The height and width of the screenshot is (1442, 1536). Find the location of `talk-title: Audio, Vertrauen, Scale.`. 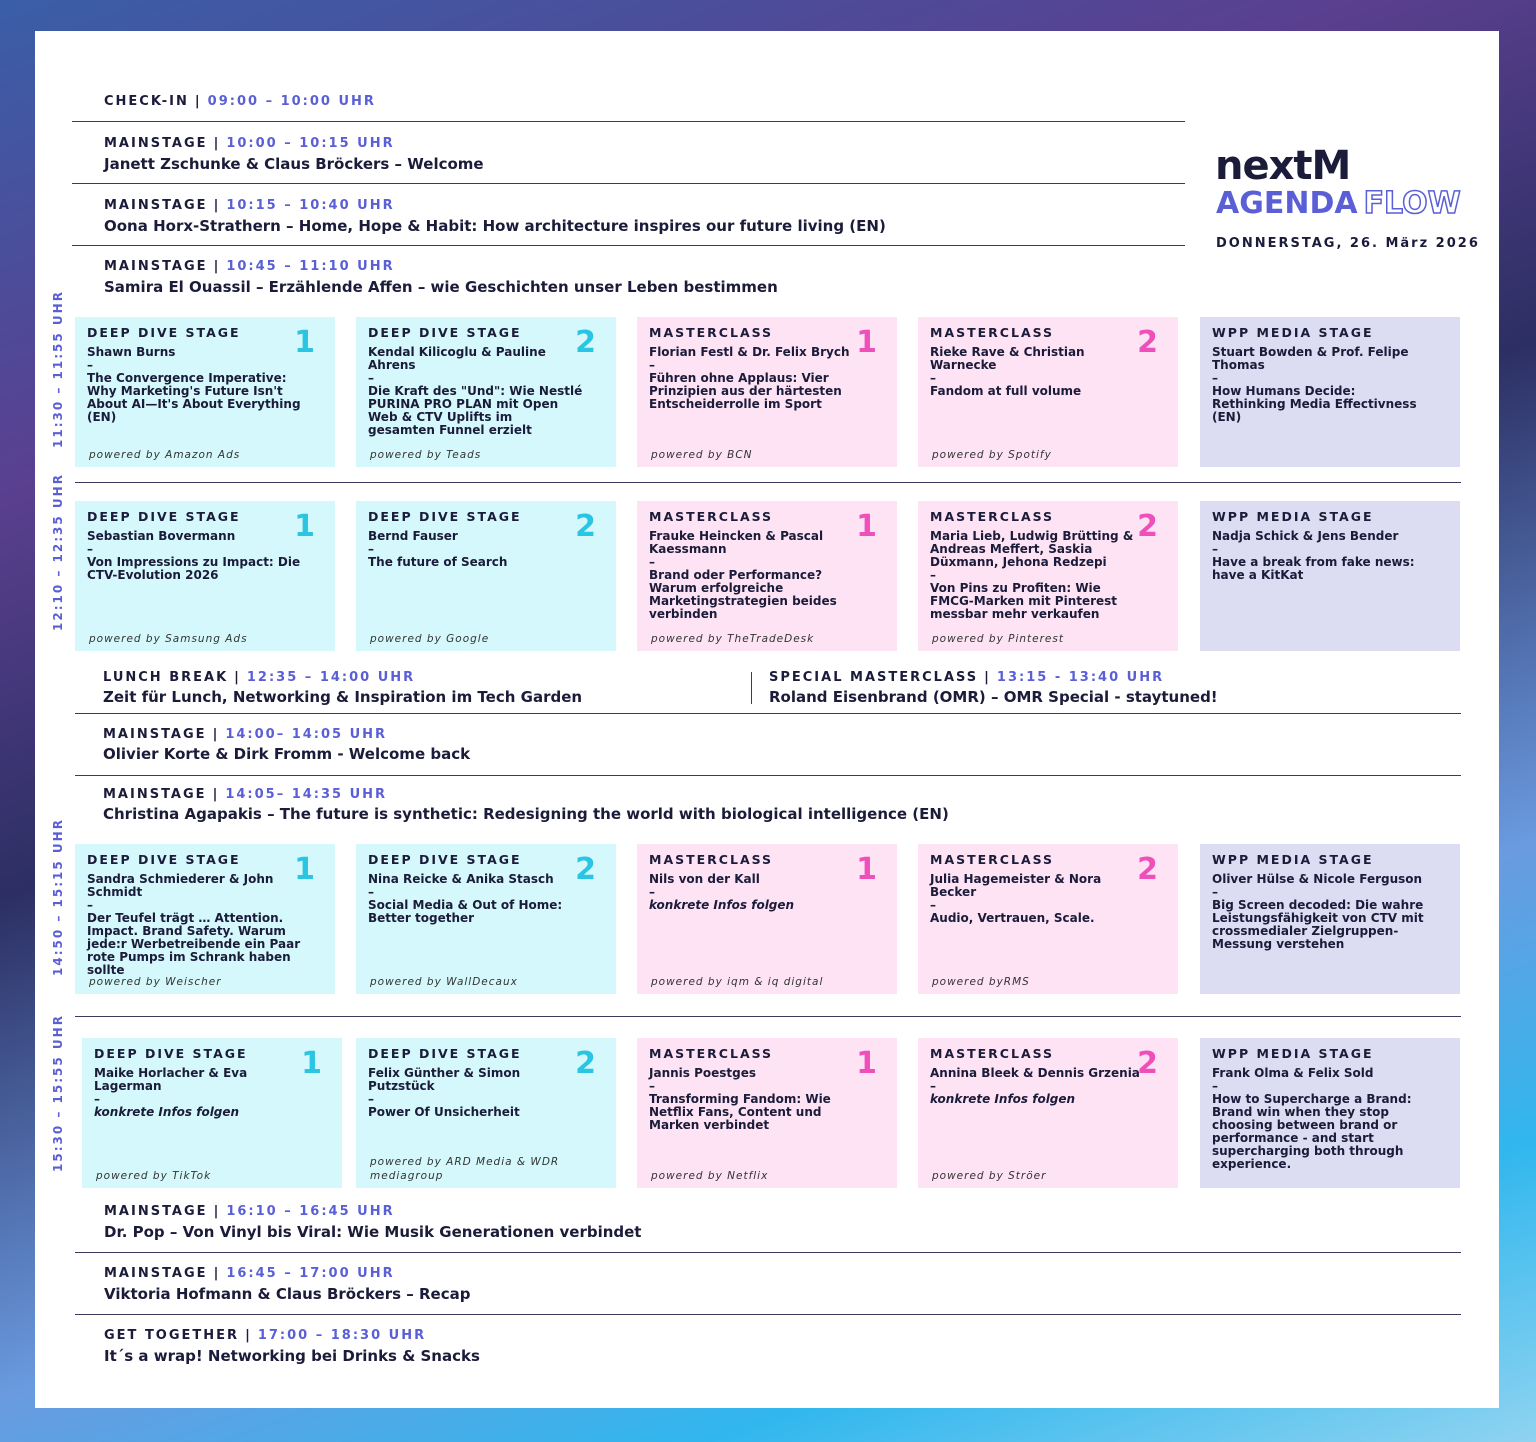

talk-title: Audio, Vertrauen, Scale. is located at coordinates (1012, 918).